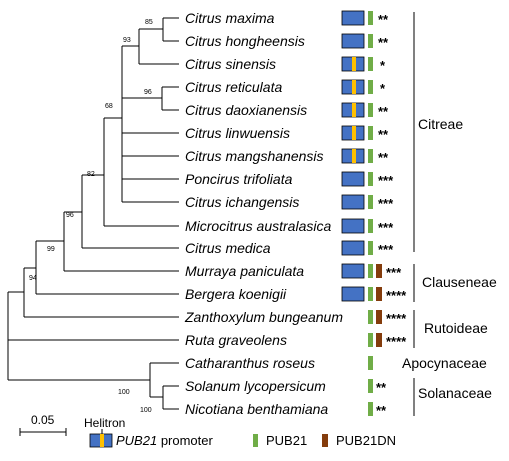  I want to click on legend-pub21dn-label: PUB21DN, so click(366, 440).